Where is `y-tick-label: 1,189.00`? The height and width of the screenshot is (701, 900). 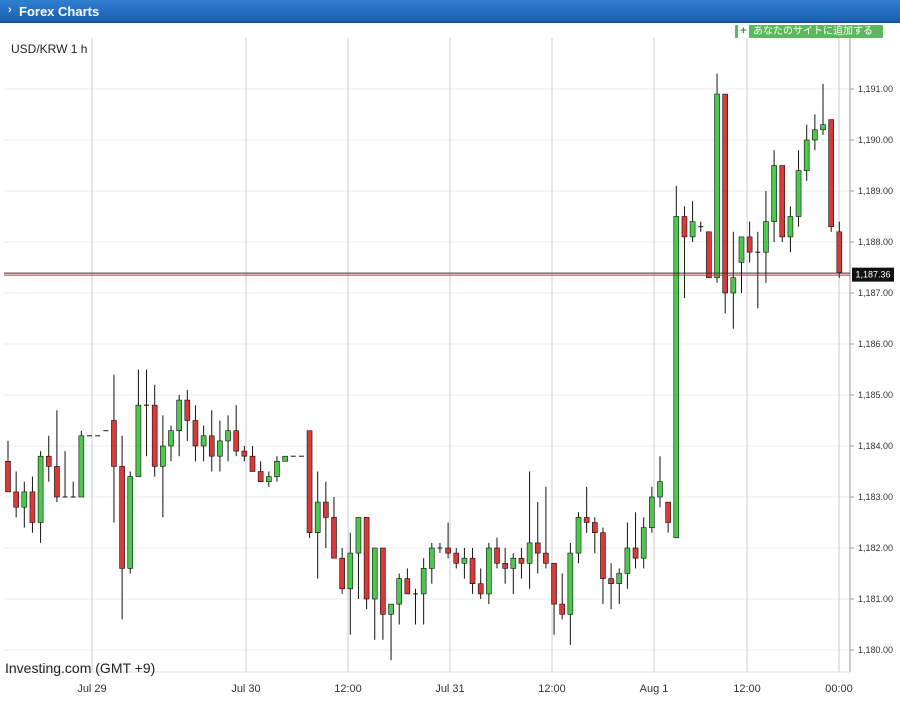 y-tick-label: 1,189.00 is located at coordinates (875, 191).